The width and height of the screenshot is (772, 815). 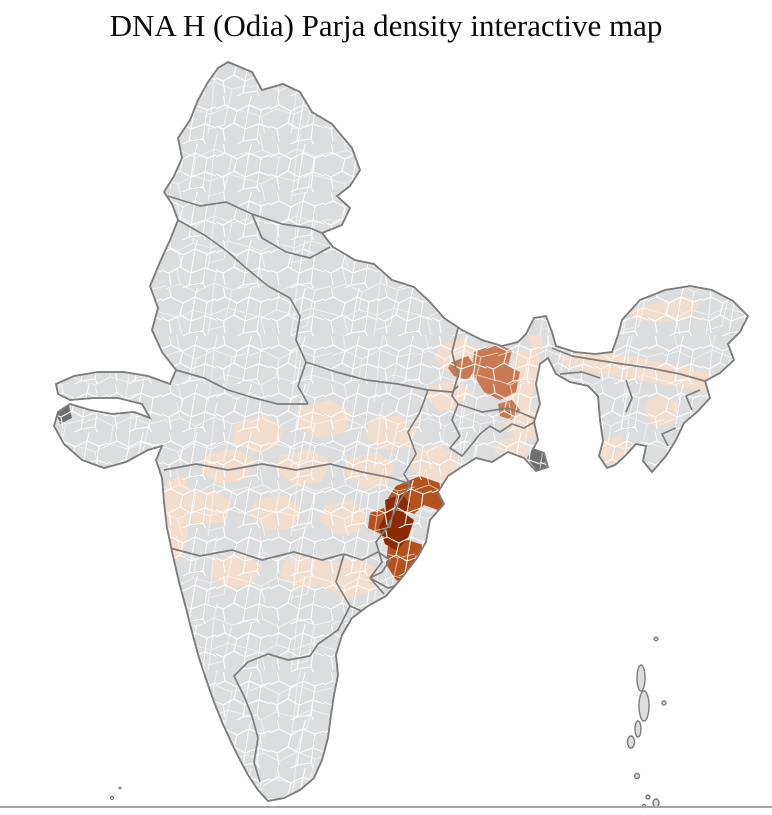 What do you see at coordinates (116, 793) in the screenshot?
I see `lakshadweep-islands` at bounding box center [116, 793].